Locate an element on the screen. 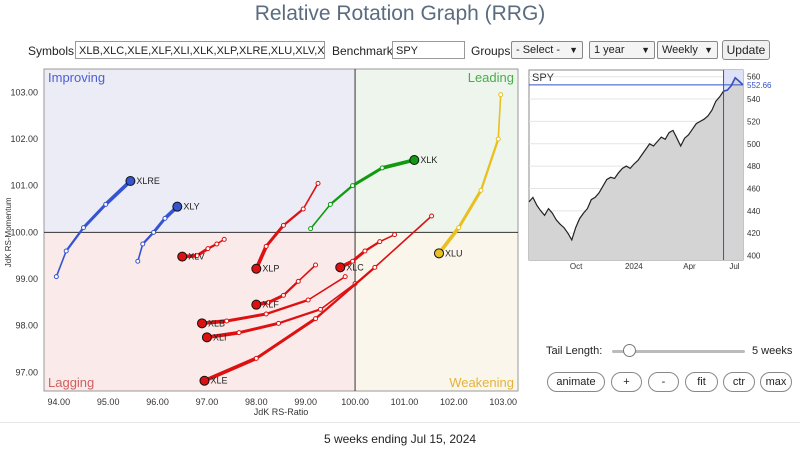 The image size is (800, 450). tail-length-slider is located at coordinates (678, 351).